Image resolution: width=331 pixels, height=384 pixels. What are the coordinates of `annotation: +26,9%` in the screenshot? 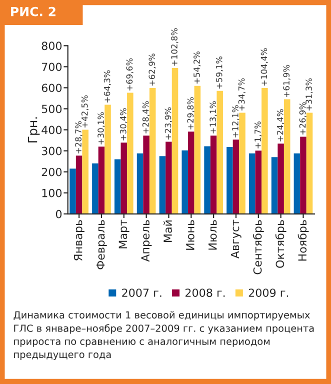 It's located at (303, 118).